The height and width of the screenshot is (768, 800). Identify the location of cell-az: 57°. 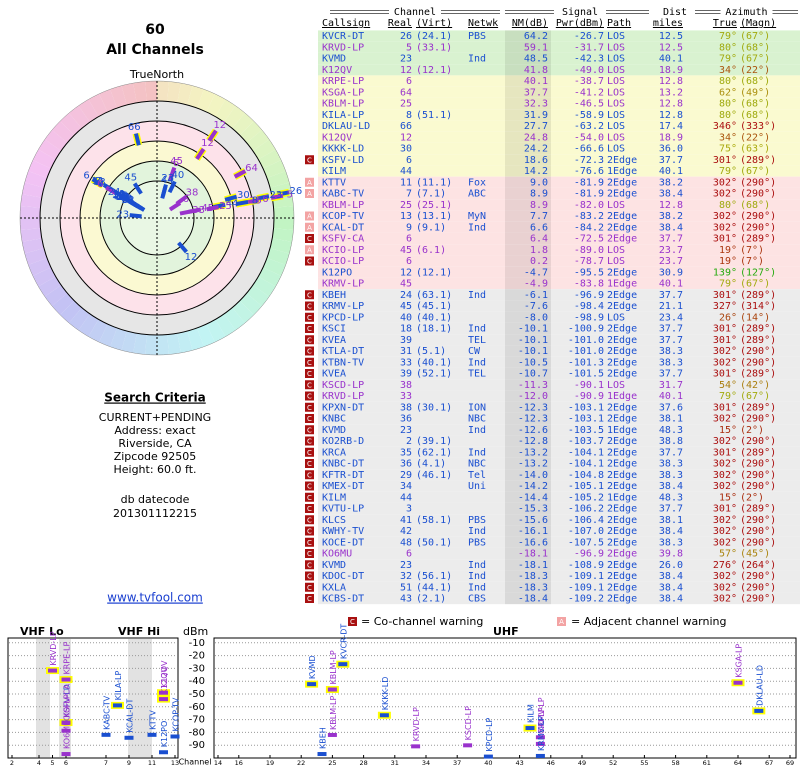
(728, 554).